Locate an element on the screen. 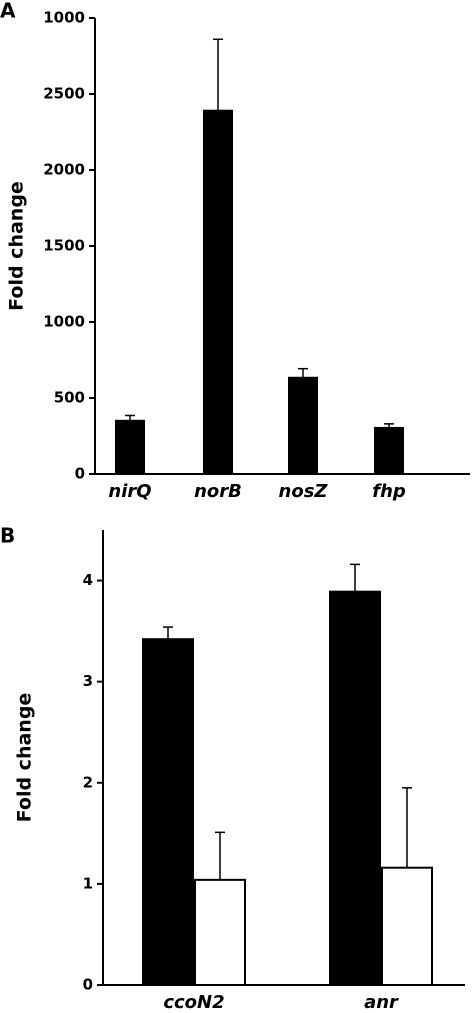 Image resolution: width=474 pixels, height=1013 pixels. x-tick-label: nosZ is located at coordinates (304, 491).